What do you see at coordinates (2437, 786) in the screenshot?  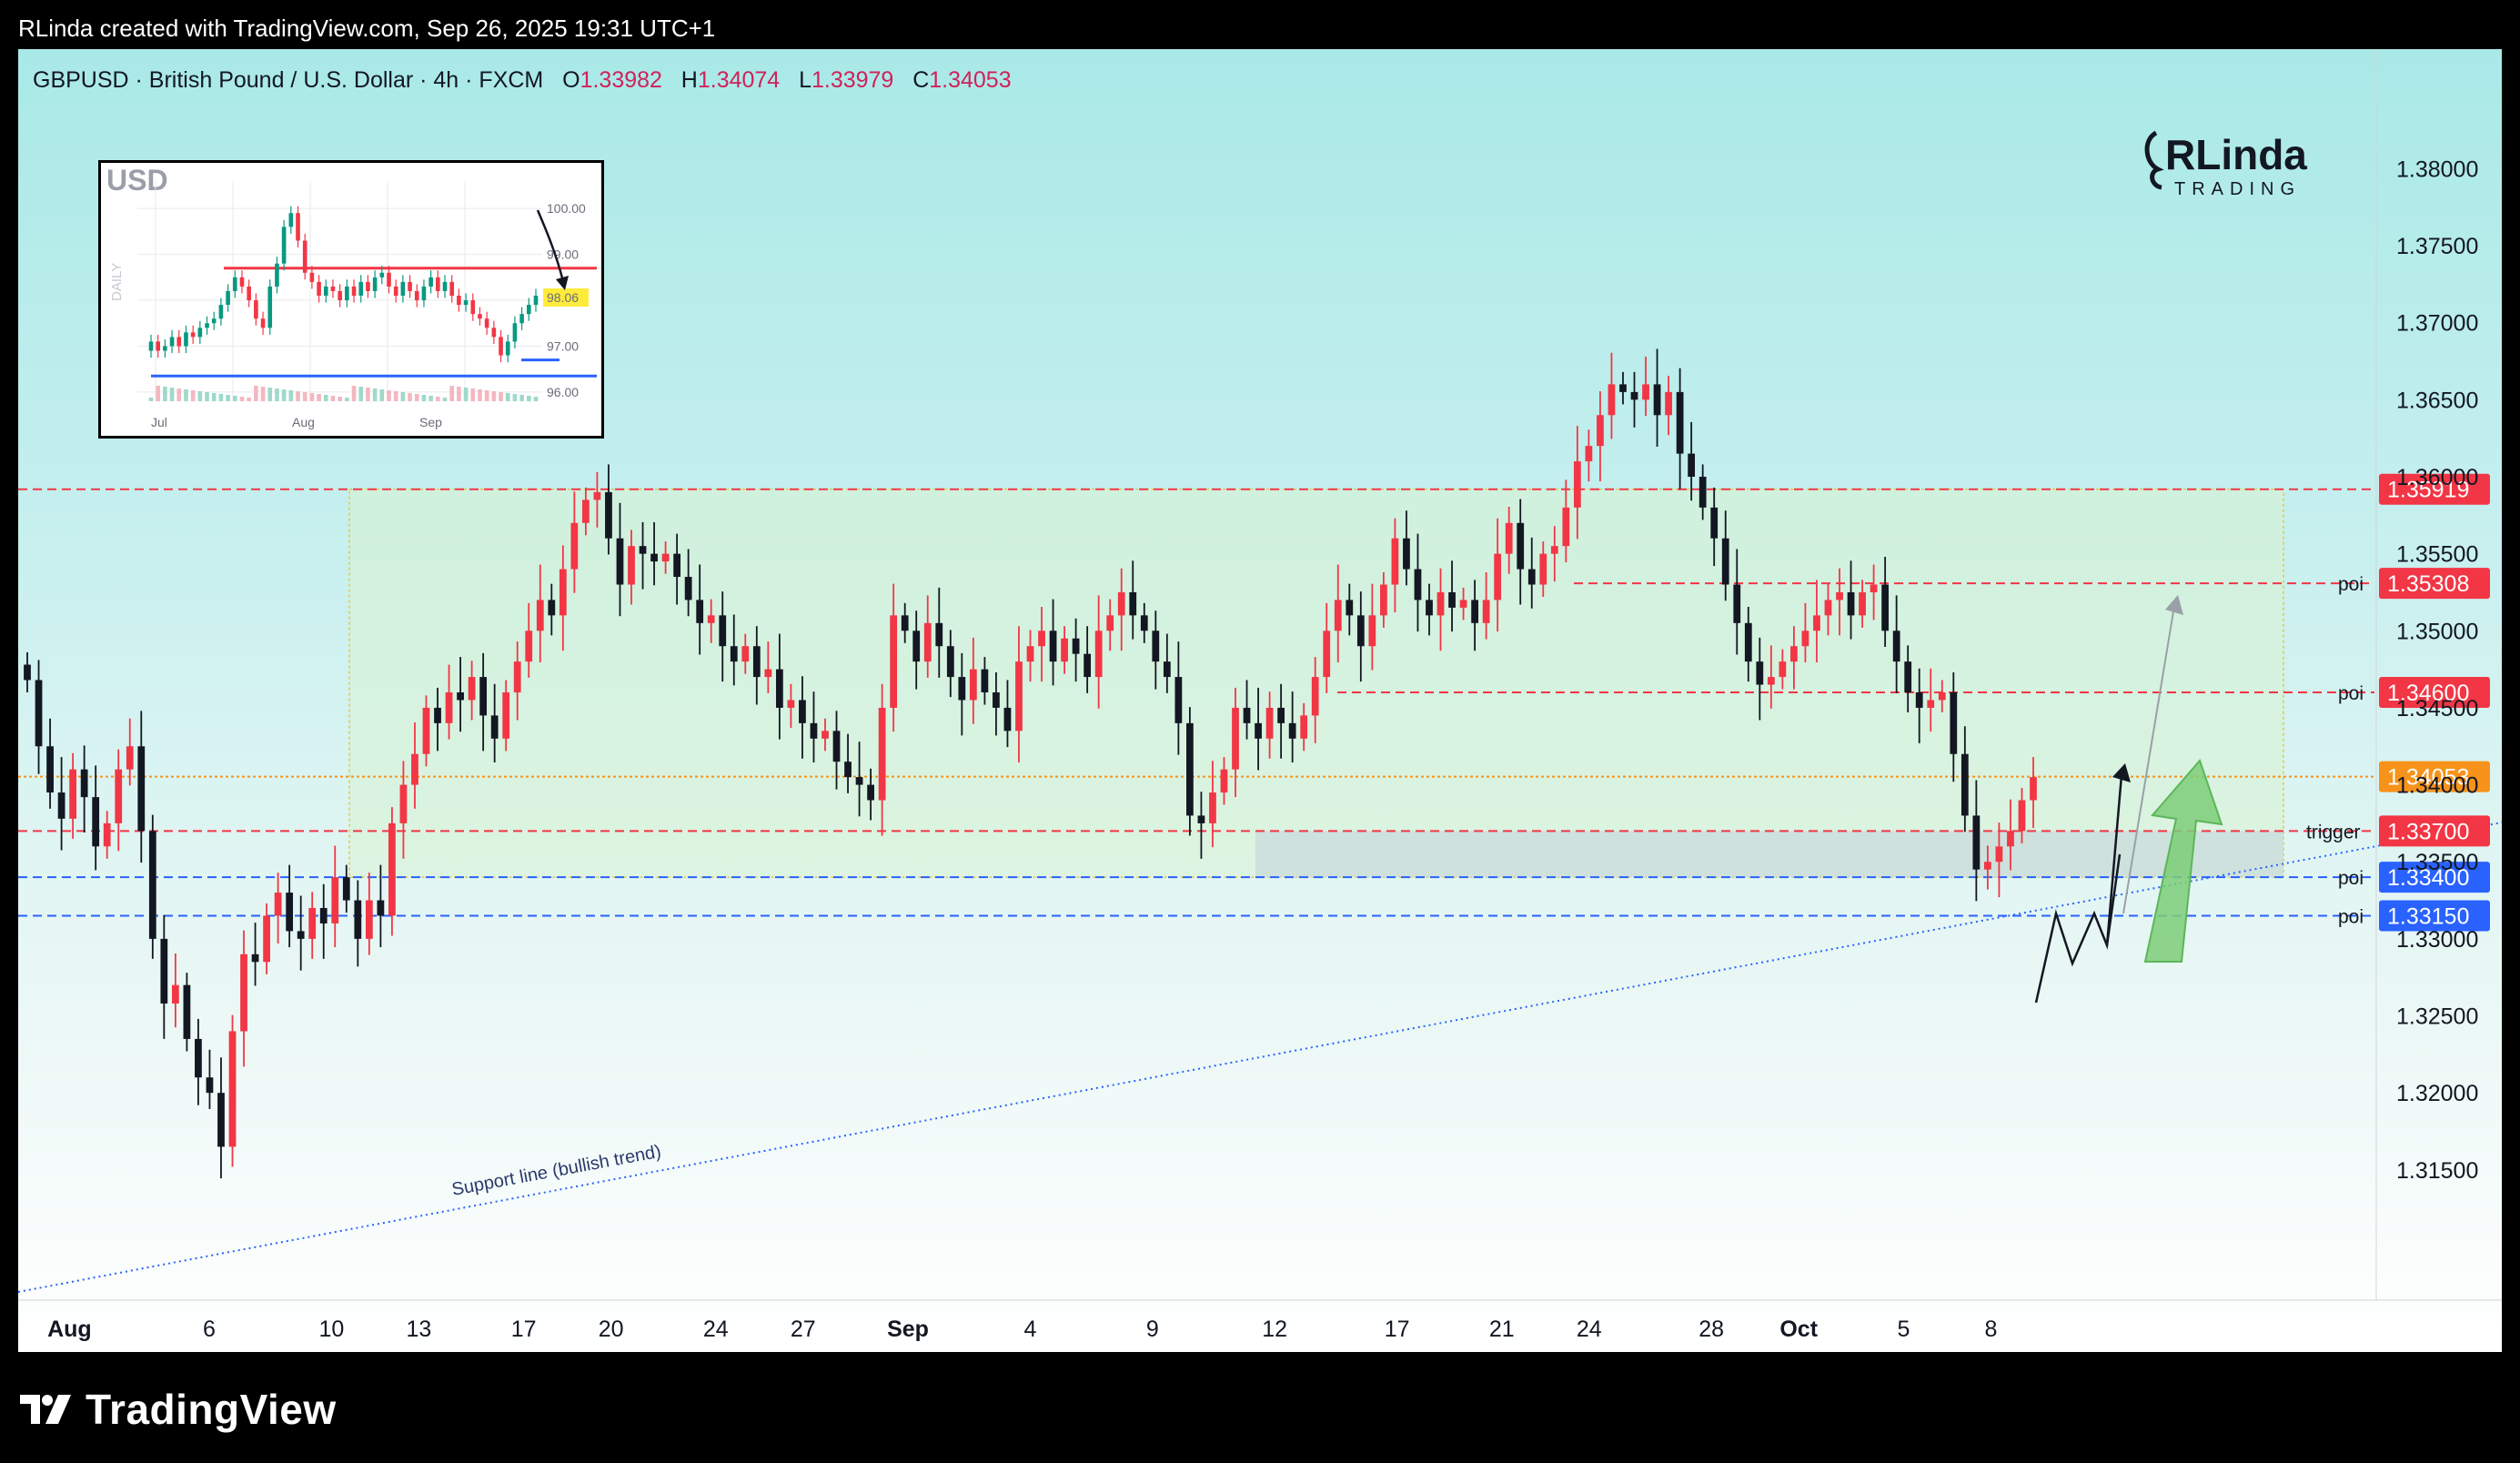 I see `price-tick-8: 1.34000` at bounding box center [2437, 786].